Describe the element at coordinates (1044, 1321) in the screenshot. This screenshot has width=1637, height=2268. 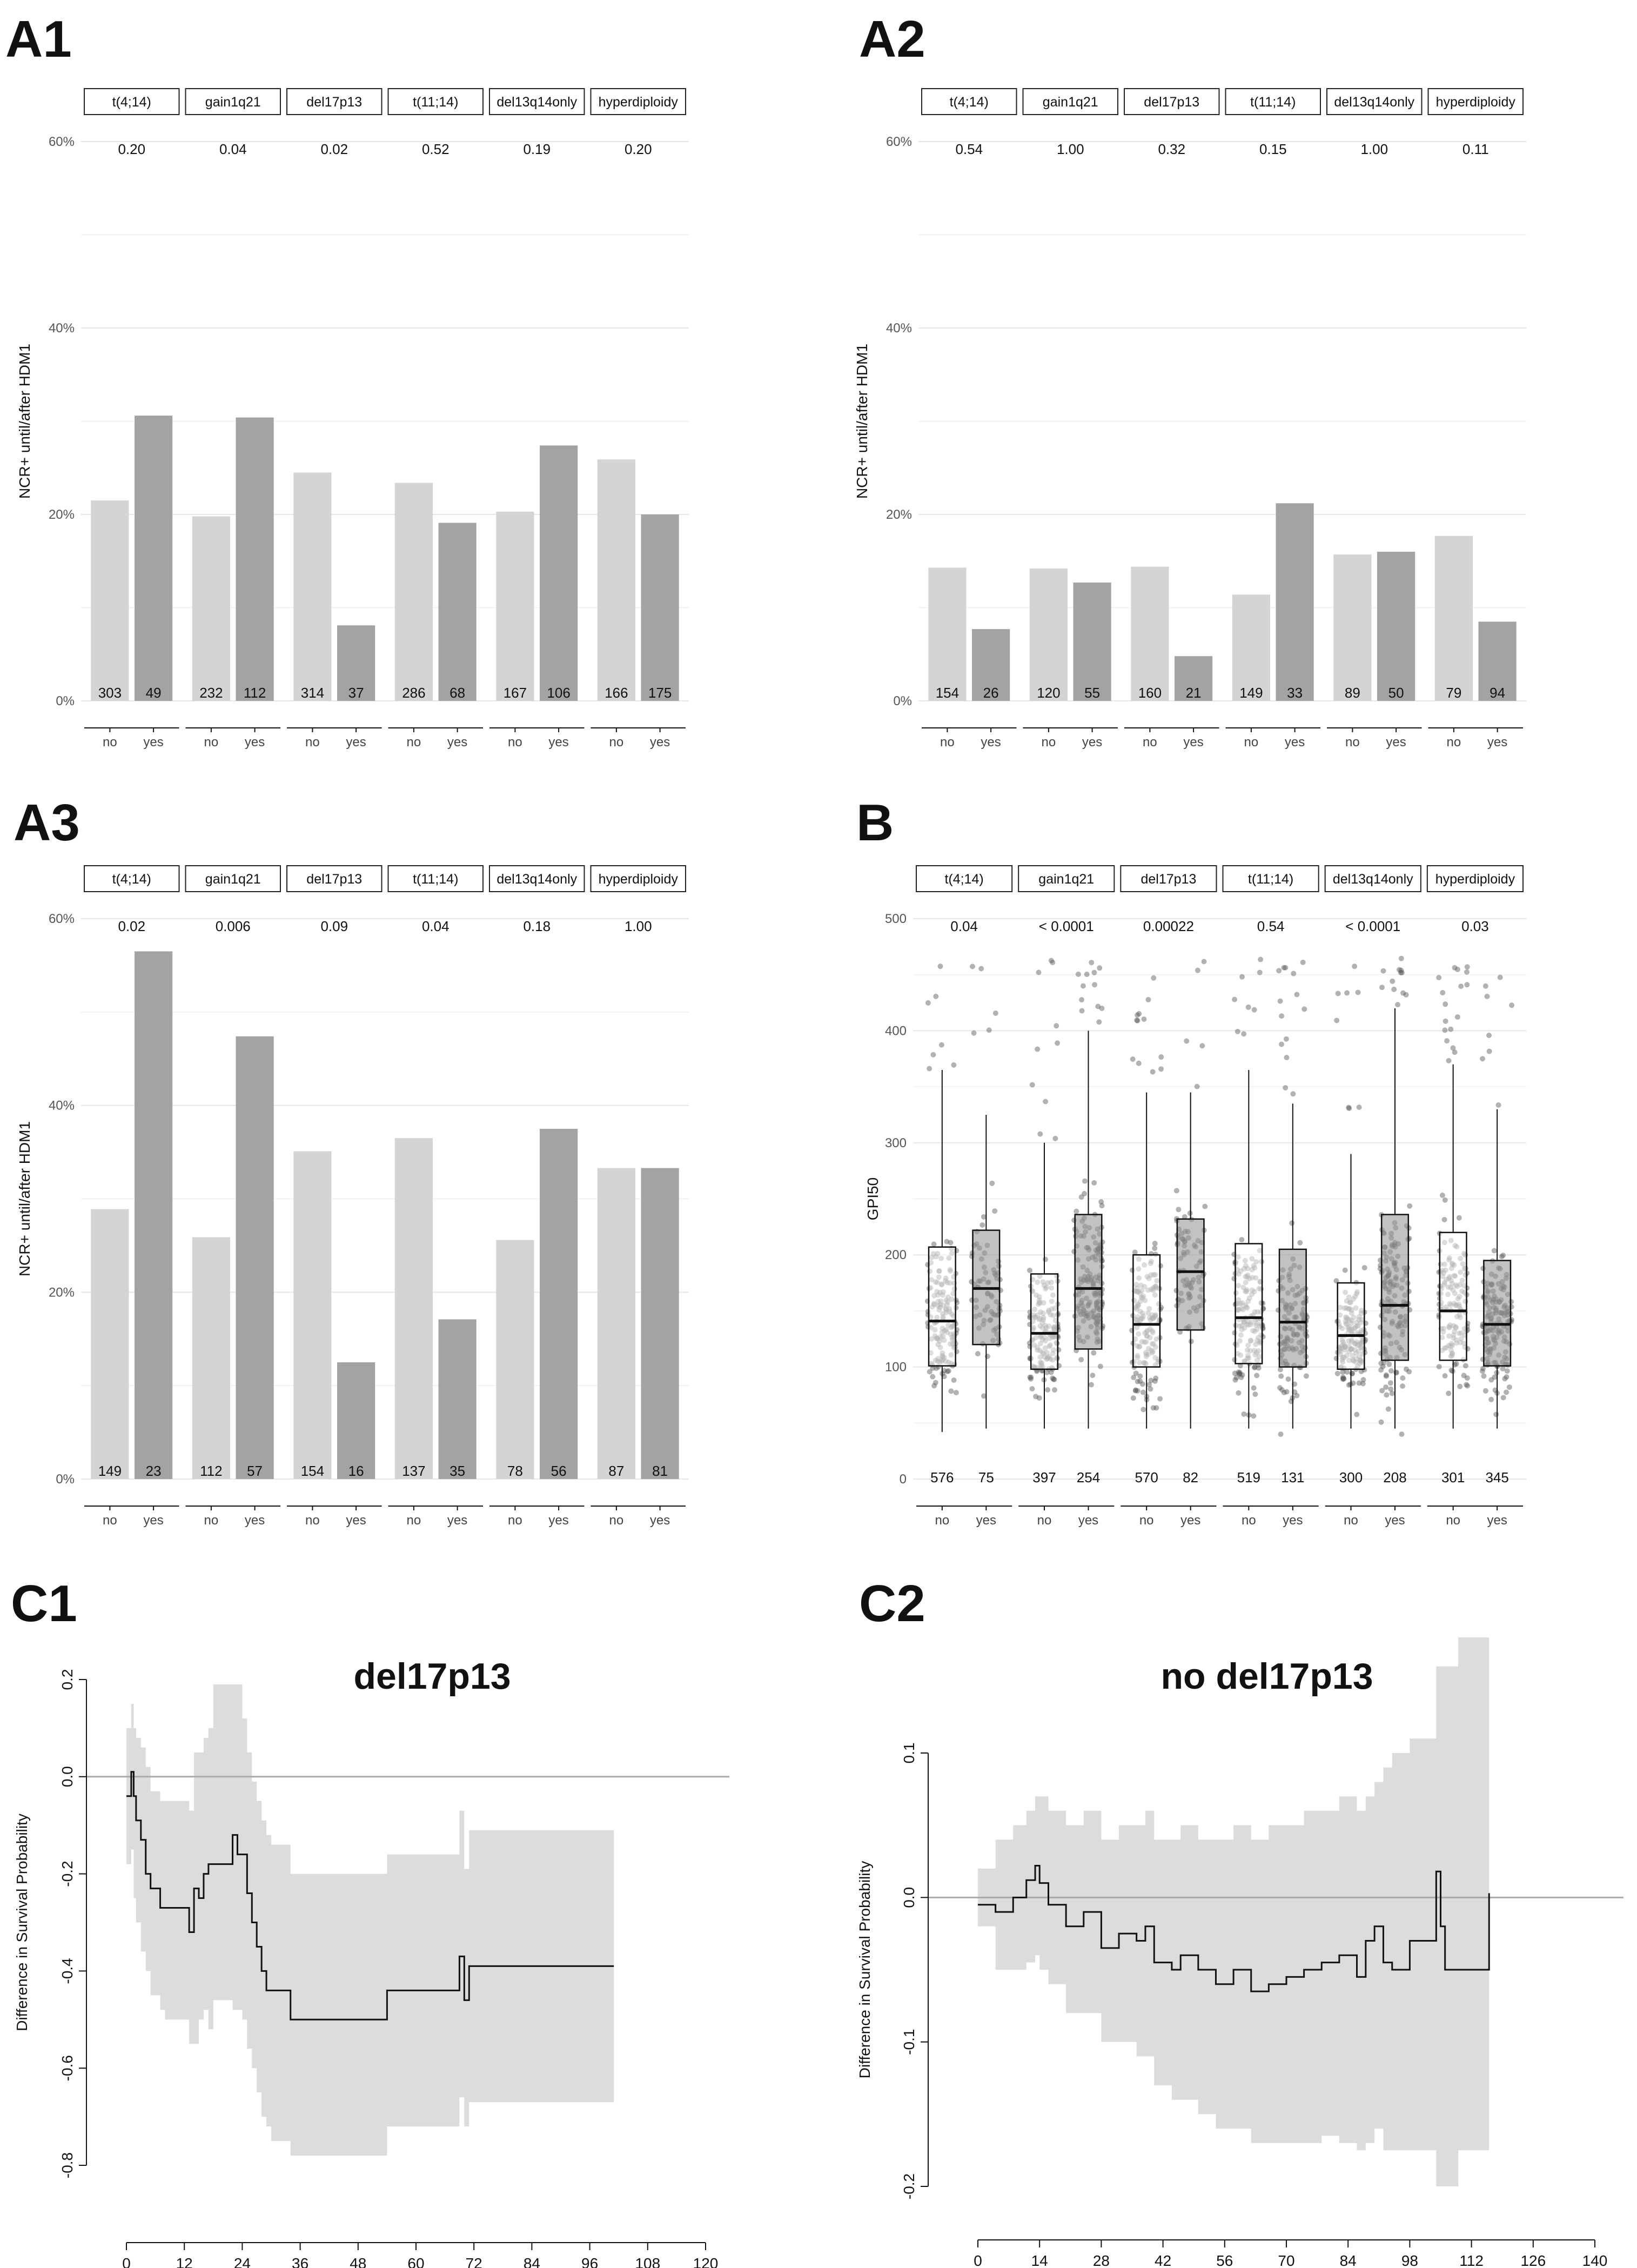
I see `box-no` at that location.